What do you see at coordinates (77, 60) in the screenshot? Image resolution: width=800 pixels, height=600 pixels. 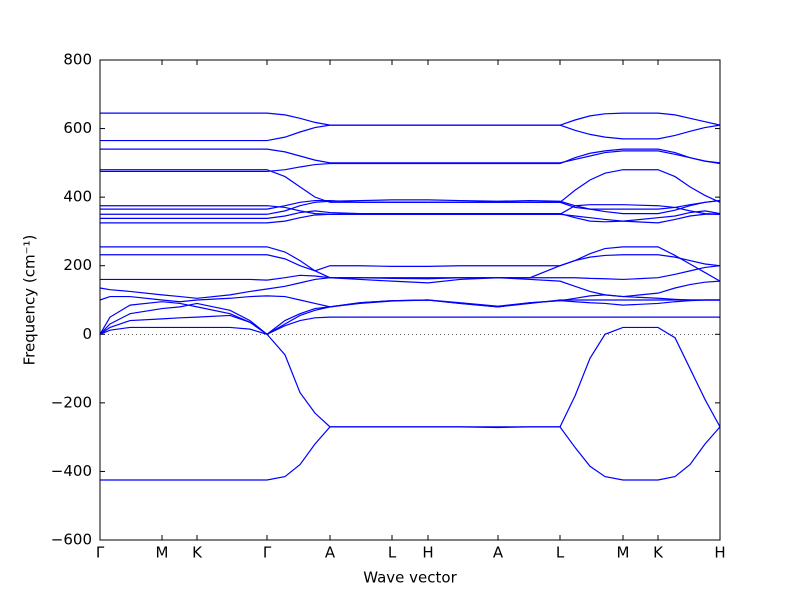 I see `y-tick-label: 800` at bounding box center [77, 60].